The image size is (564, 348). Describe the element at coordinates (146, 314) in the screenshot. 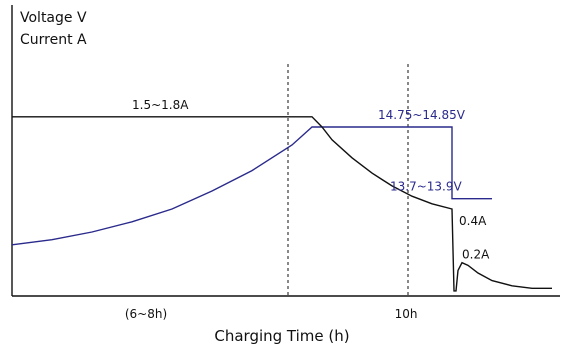

I see `x-tick-label-6-8h: (6~8h)` at that location.